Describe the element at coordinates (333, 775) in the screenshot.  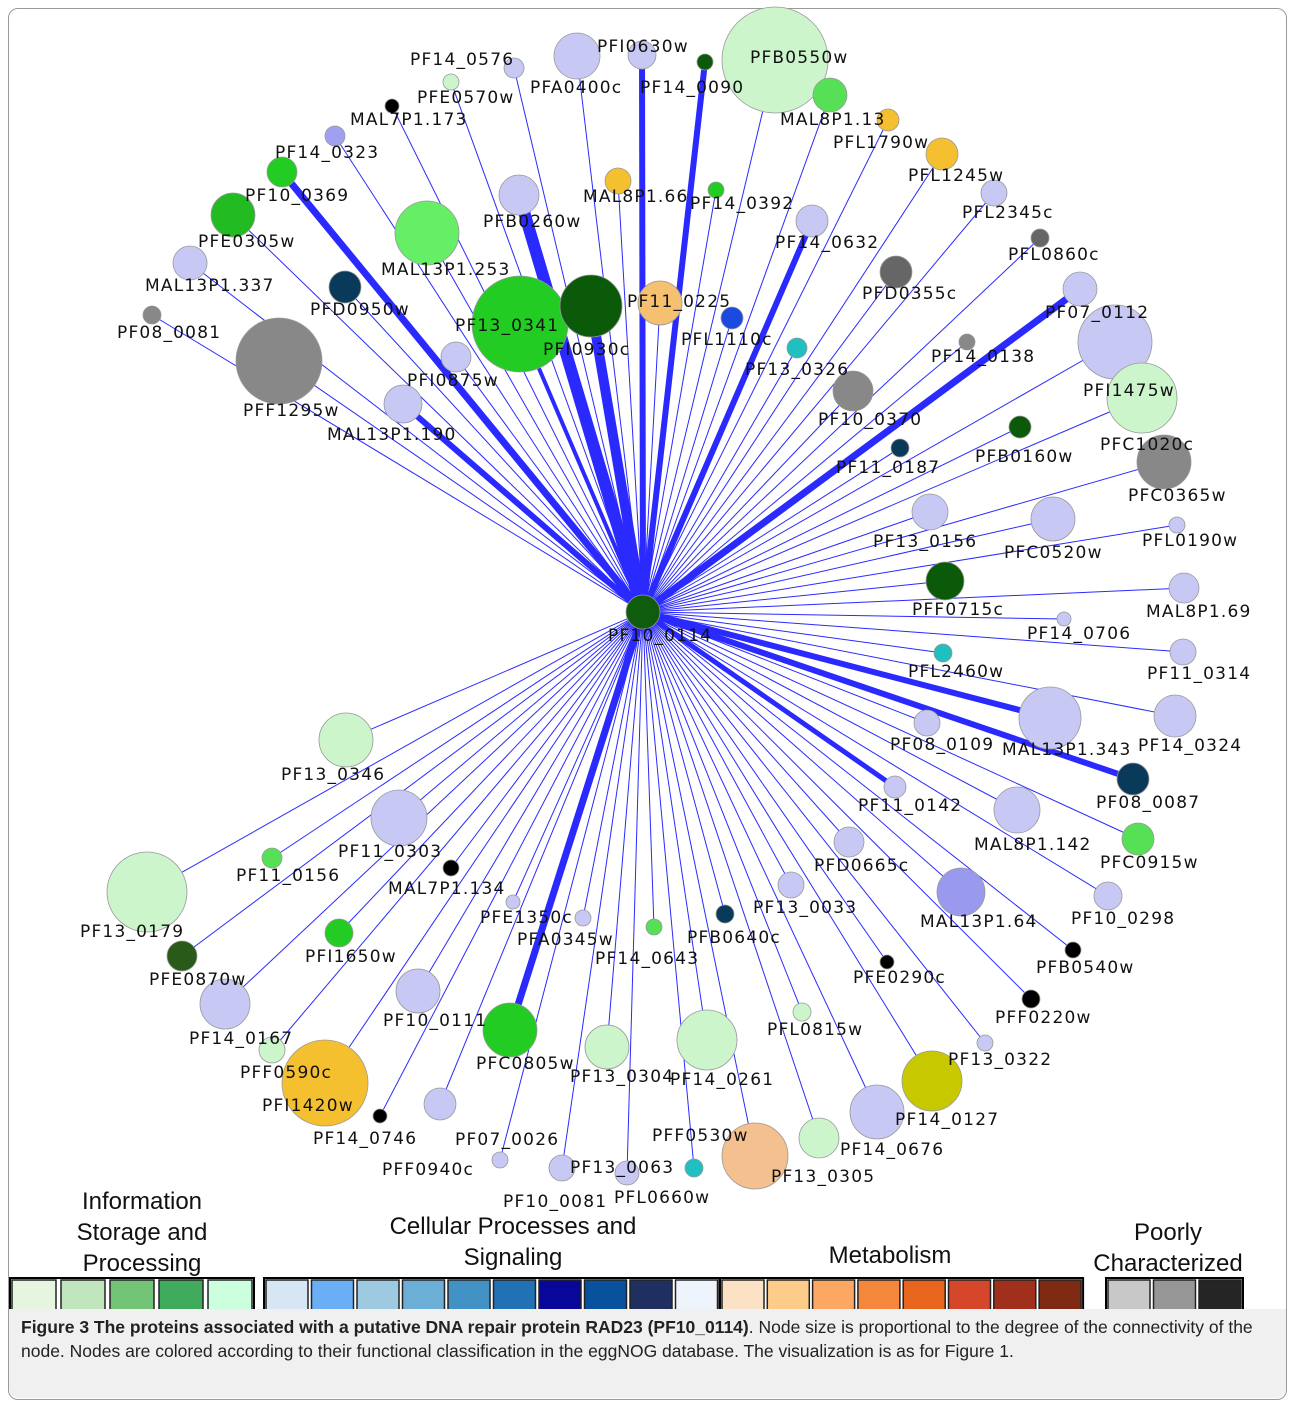
I see `node-label: PF13_0346` at that location.